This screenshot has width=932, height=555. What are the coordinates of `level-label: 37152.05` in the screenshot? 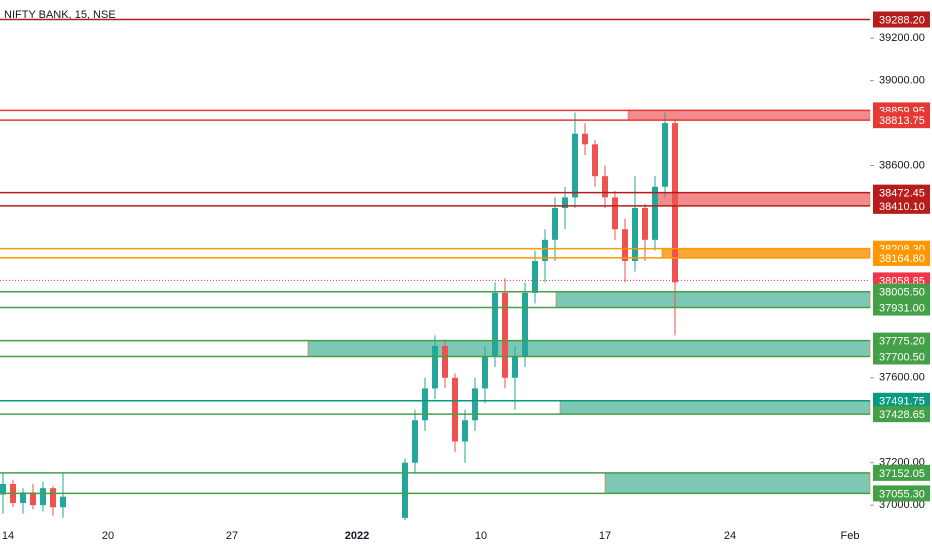 It's located at (902, 474).